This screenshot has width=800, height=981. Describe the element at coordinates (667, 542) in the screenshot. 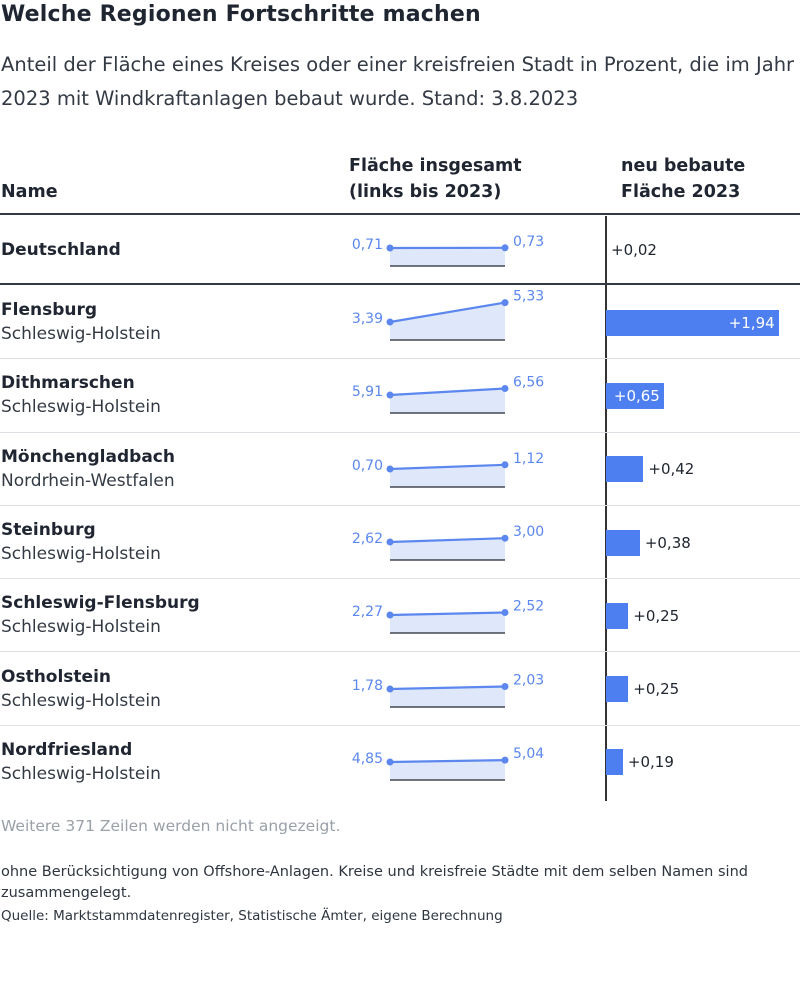

I see `delta-label: +0,38` at that location.